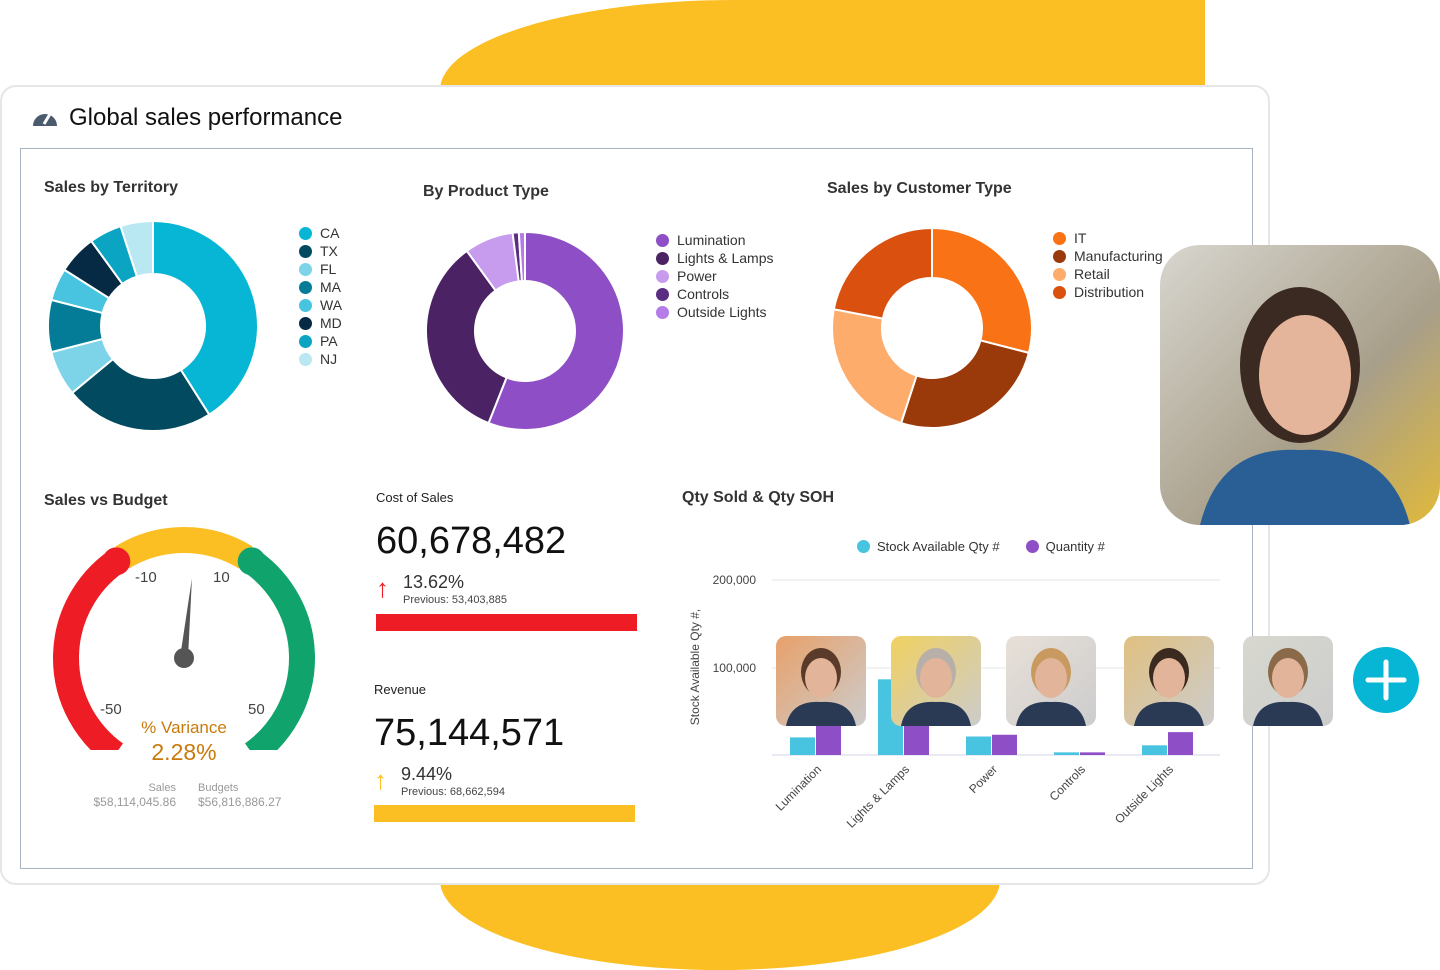  What do you see at coordinates (111, 709) in the screenshot?
I see `gauge-tick--50: -50` at bounding box center [111, 709].